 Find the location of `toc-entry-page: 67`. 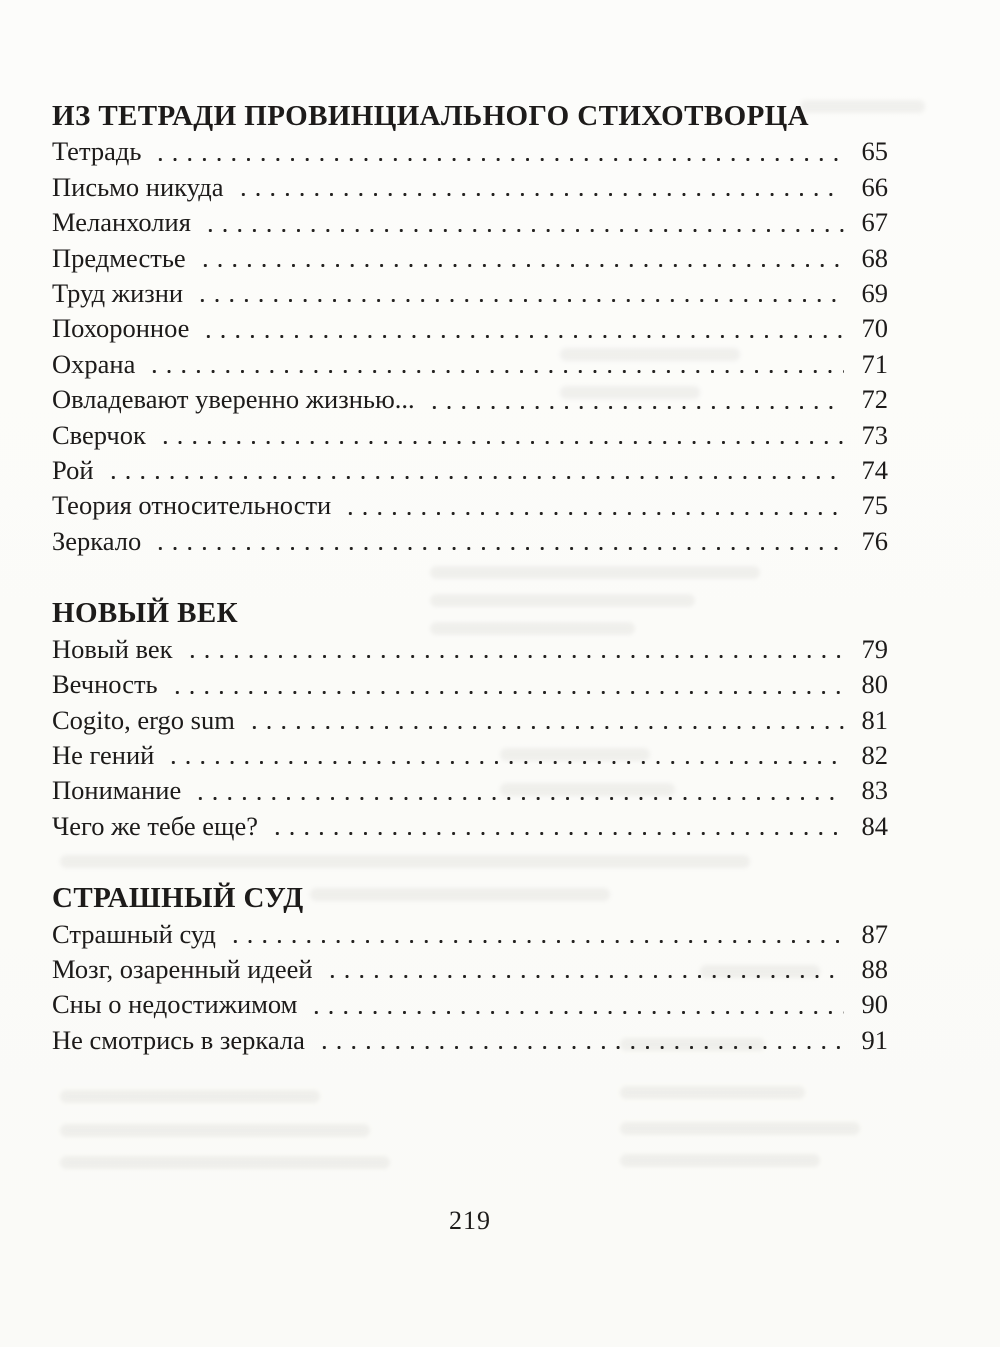

toc-entry-page: 67 is located at coordinates (875, 222).